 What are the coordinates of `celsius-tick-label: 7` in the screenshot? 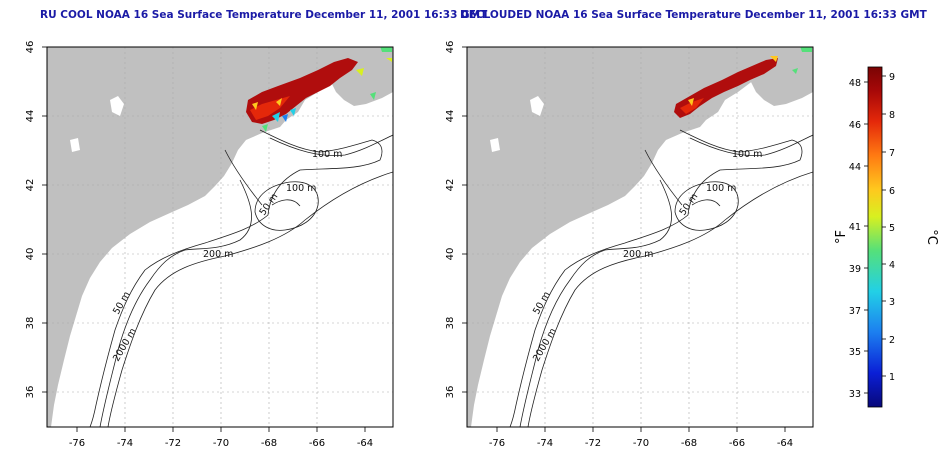 It's located at (892, 153).